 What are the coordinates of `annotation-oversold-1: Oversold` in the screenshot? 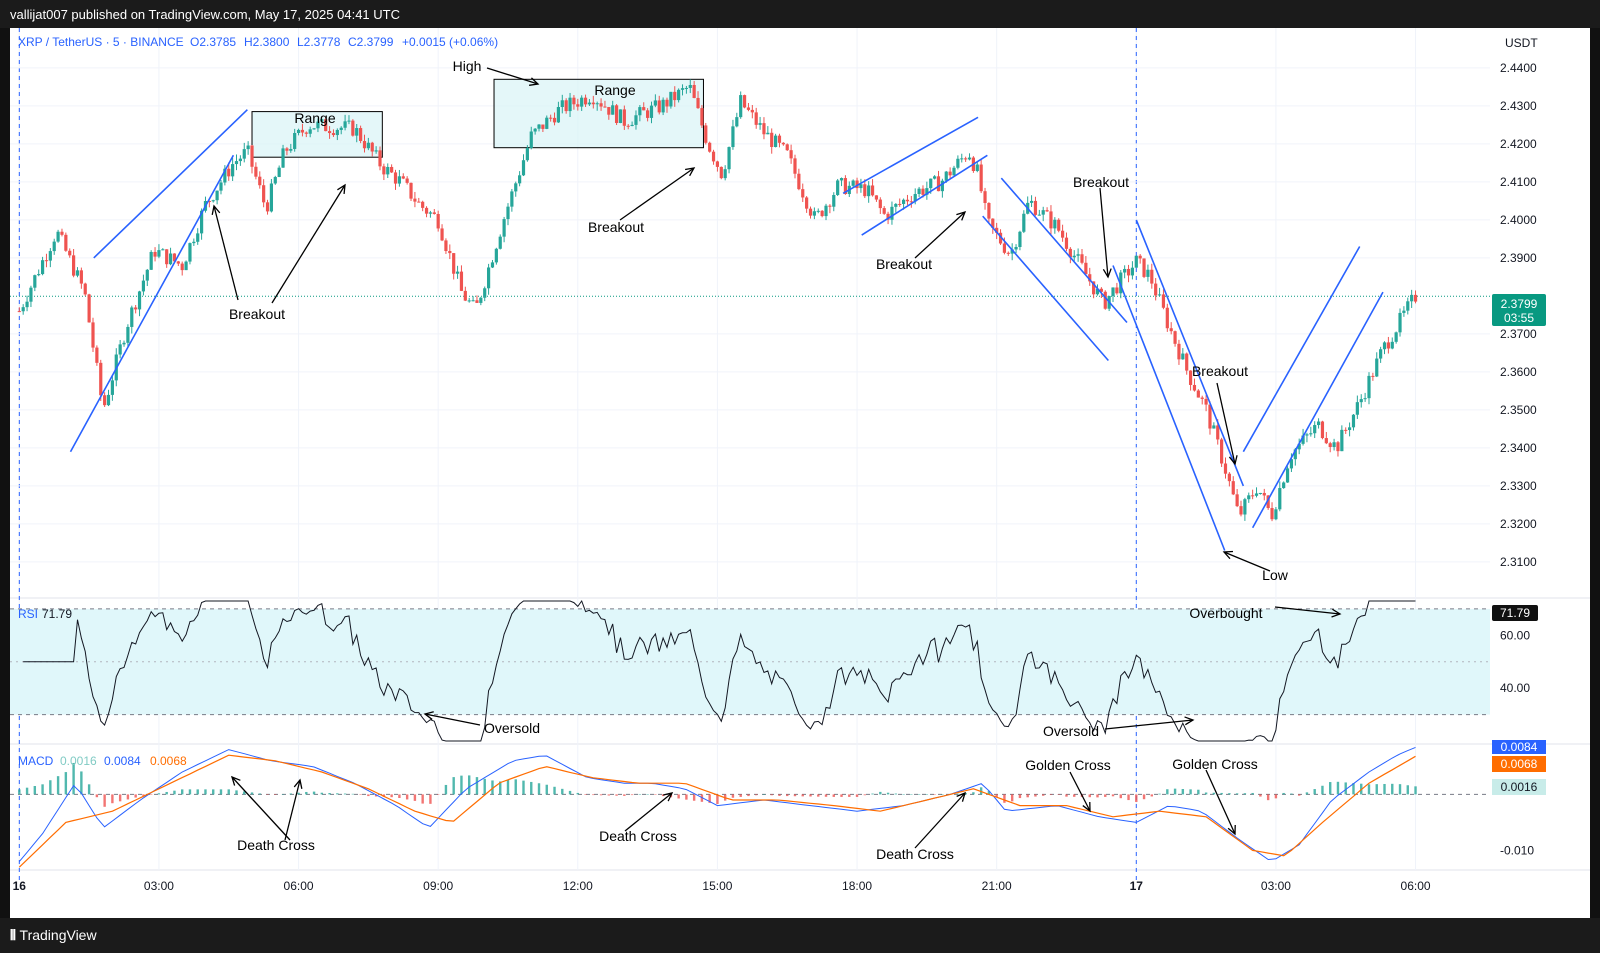 It's located at (512, 728).